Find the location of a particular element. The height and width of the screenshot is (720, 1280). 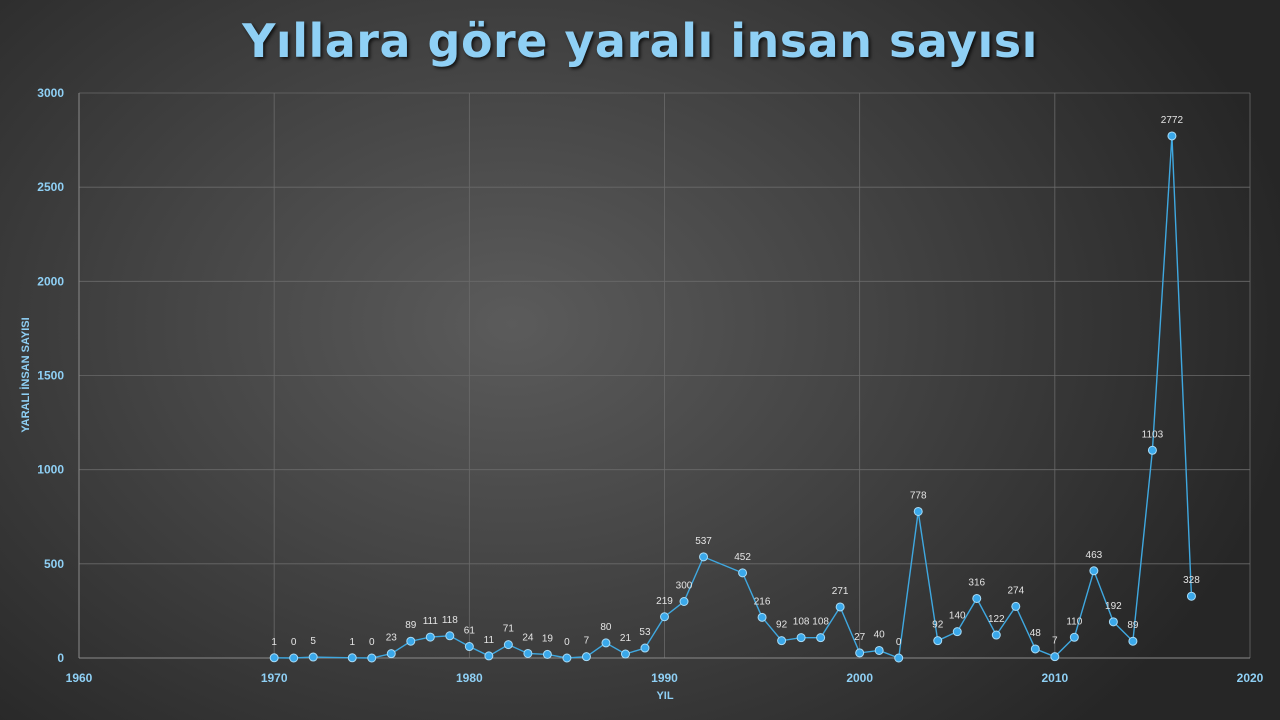

data-label: 122 is located at coordinates (996, 619).